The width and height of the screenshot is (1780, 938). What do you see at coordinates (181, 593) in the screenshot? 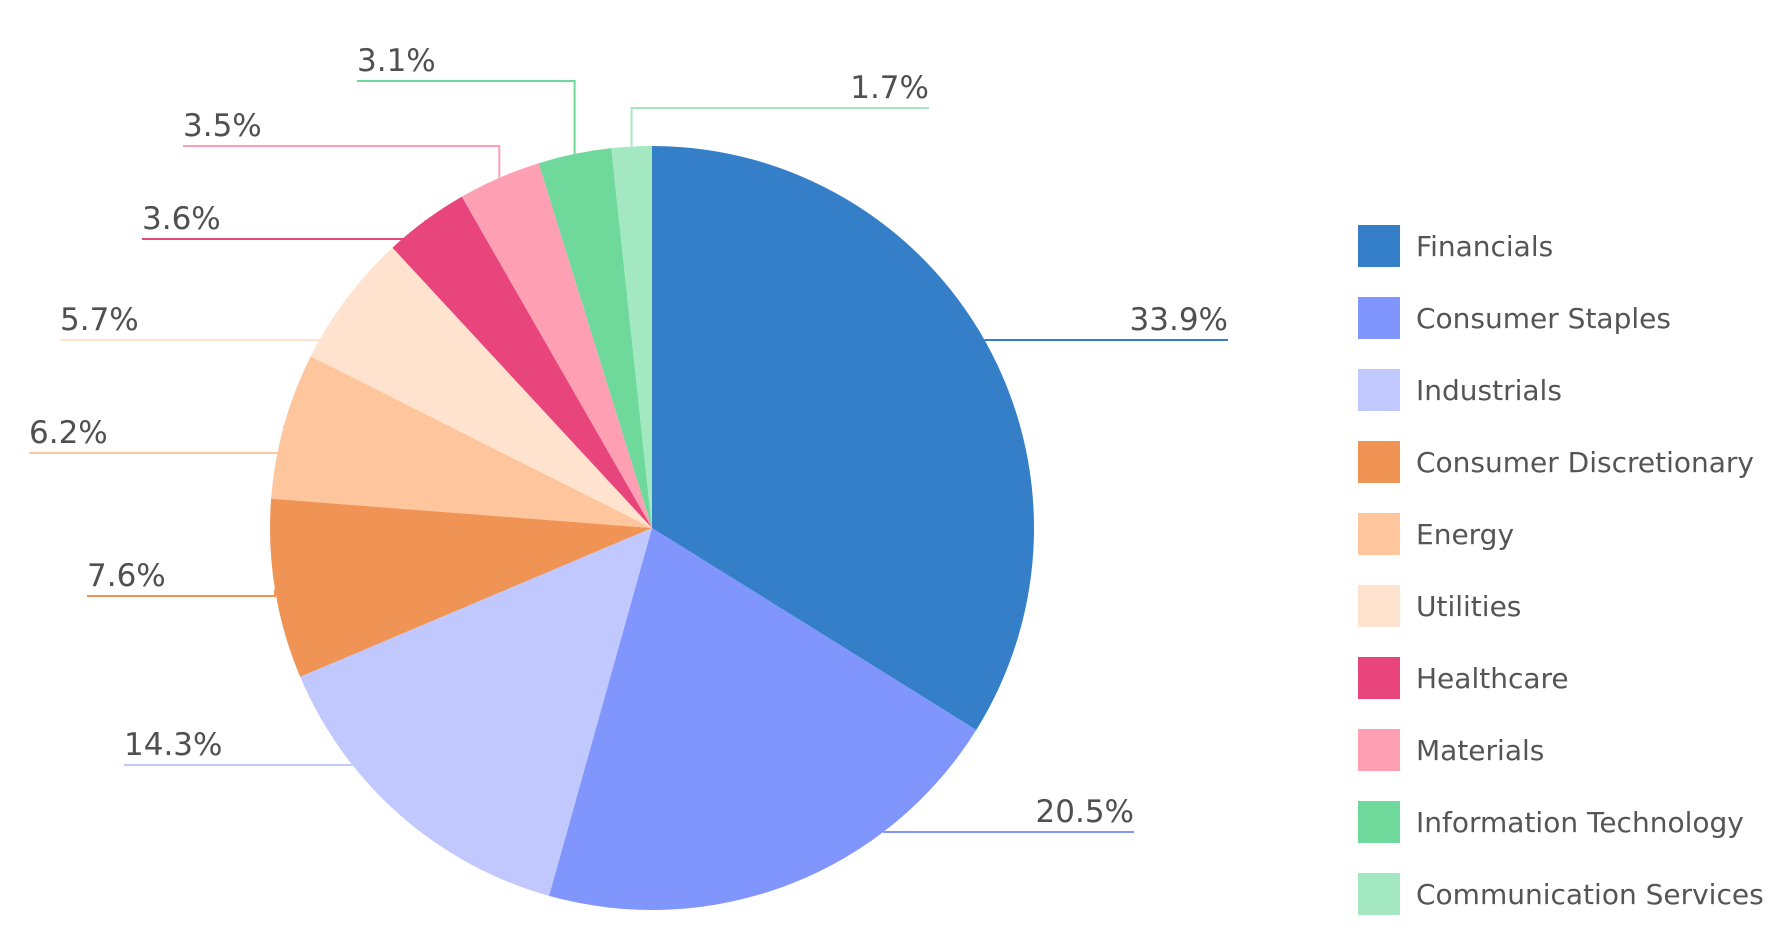
I see `leader-line-consumer-discretionary` at bounding box center [181, 593].